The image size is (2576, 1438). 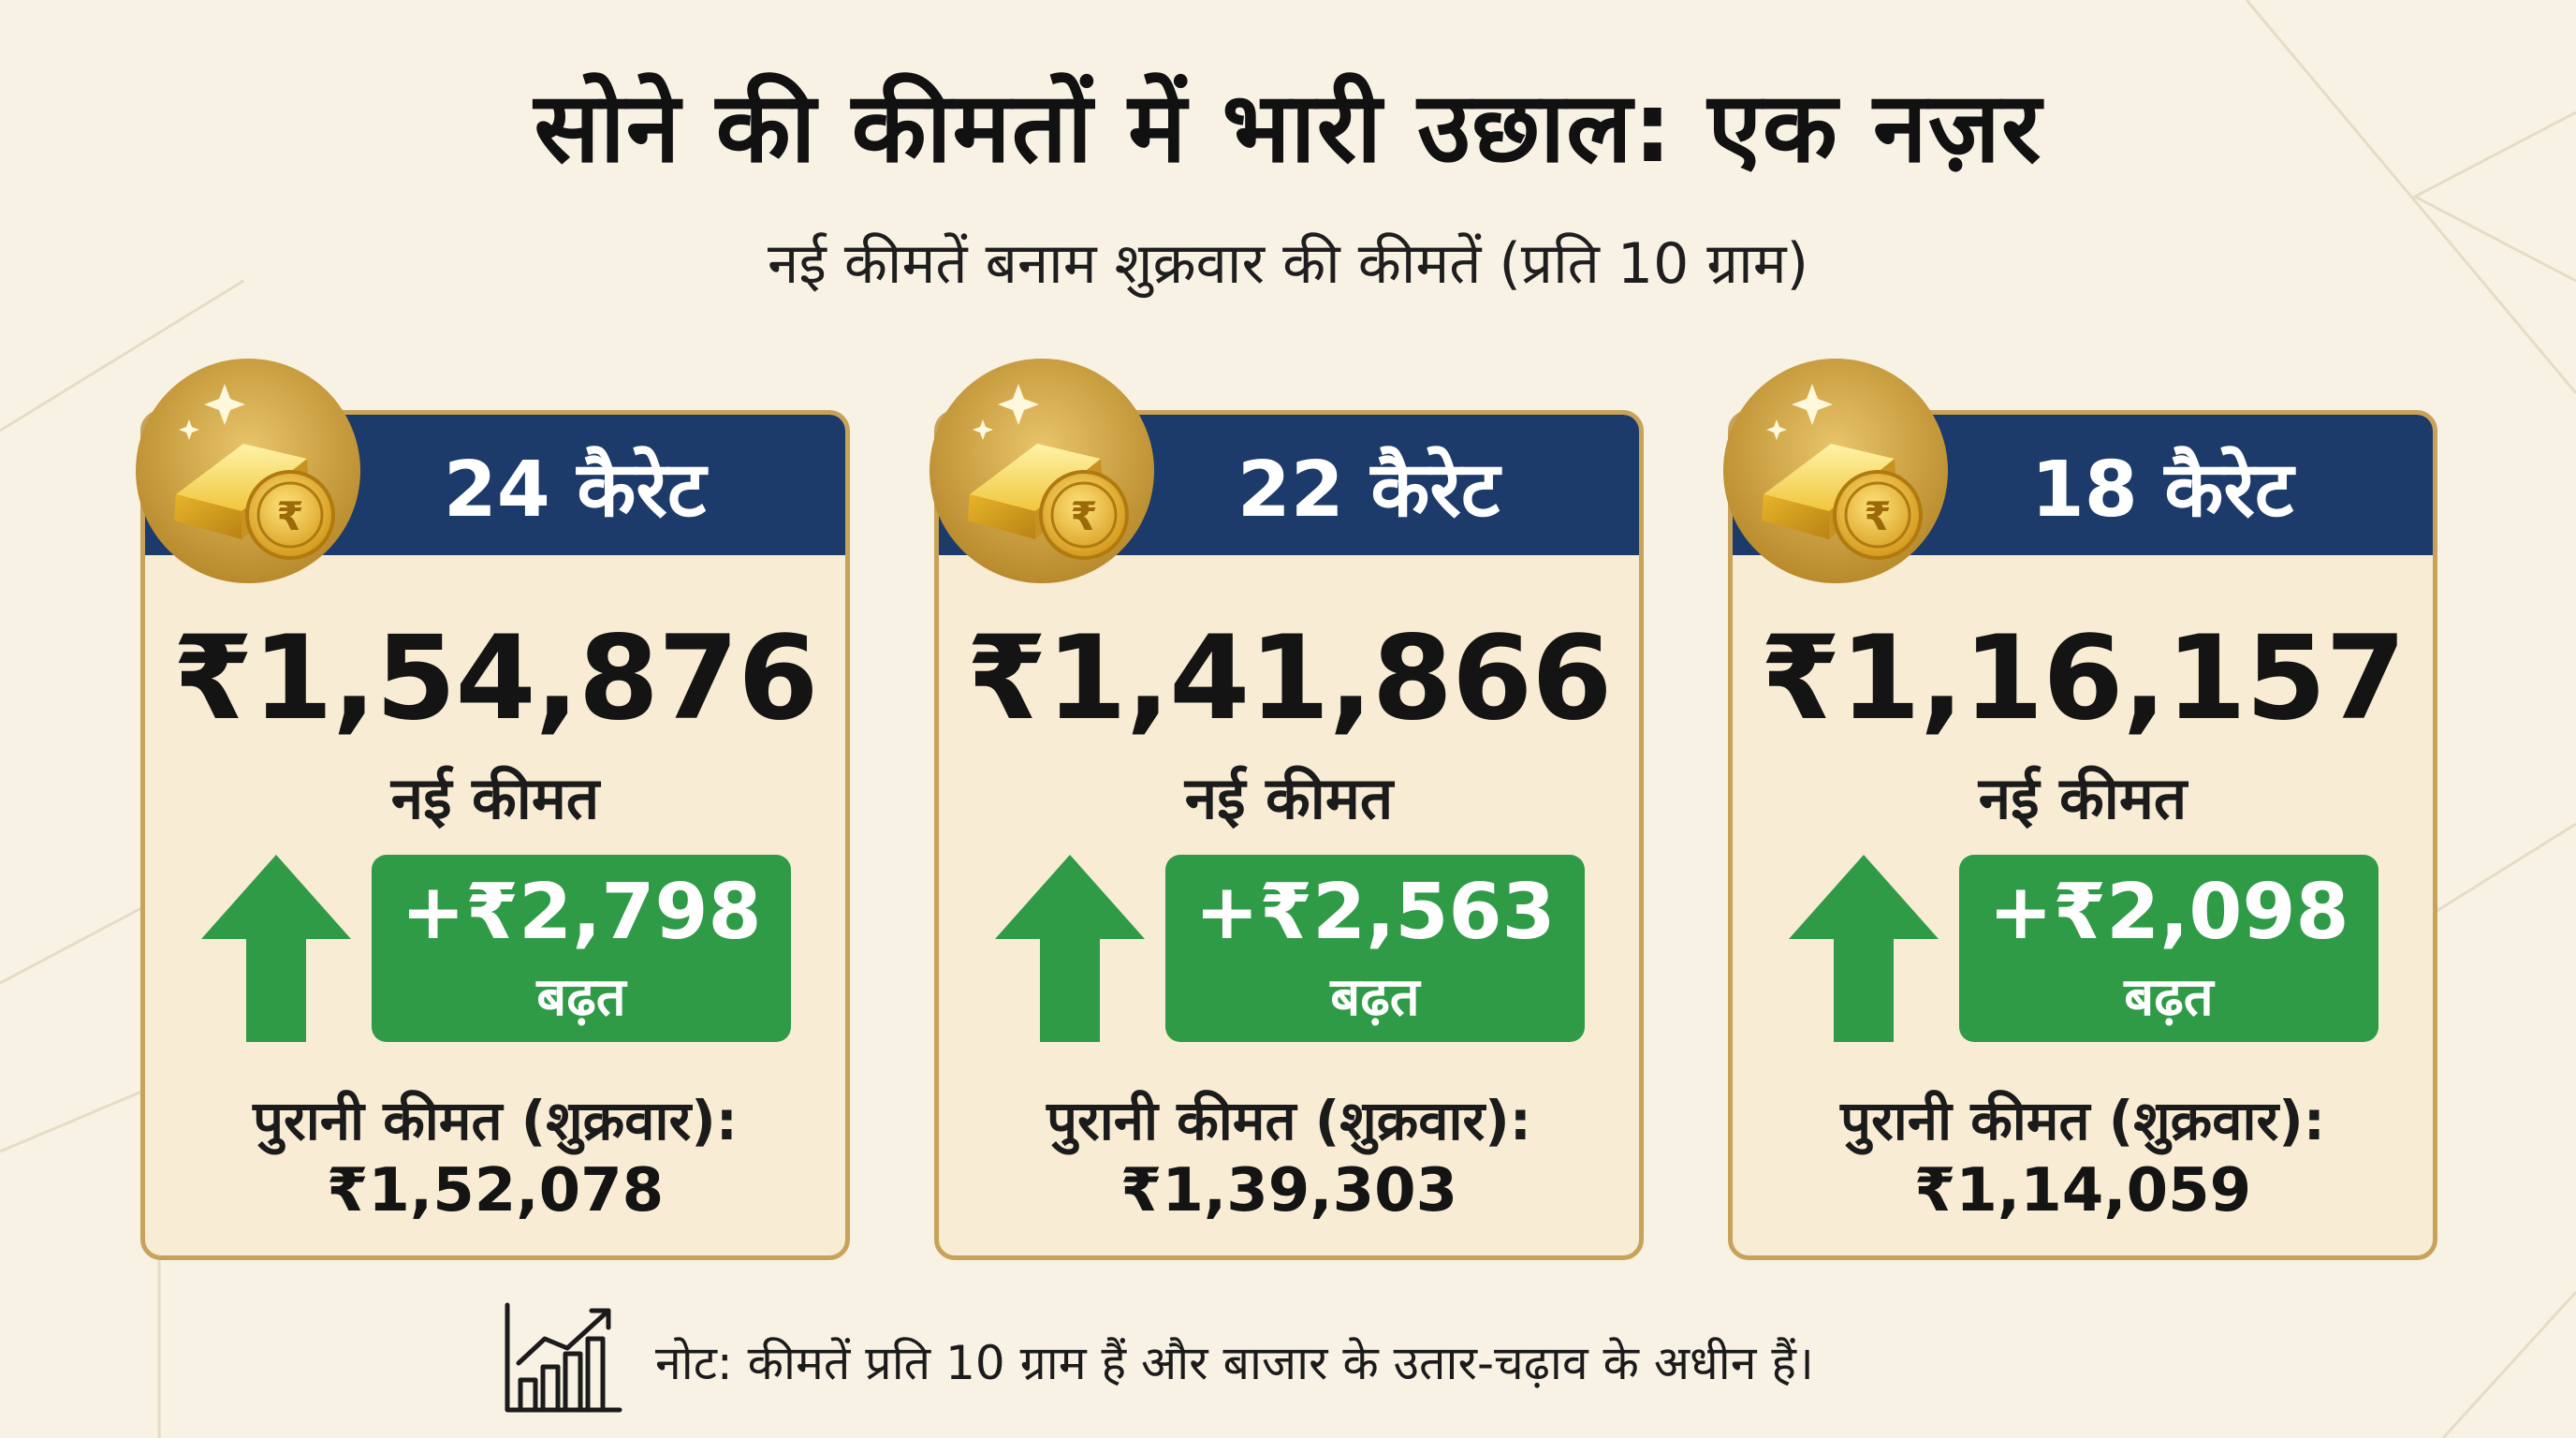 What do you see at coordinates (581, 912) in the screenshot?
I see `increase-value: +₹2,798` at bounding box center [581, 912].